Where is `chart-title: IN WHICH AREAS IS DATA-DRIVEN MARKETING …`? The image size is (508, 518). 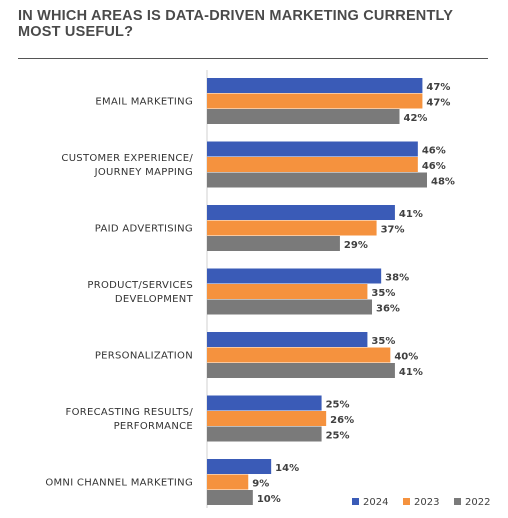
chart-title: IN WHICH AREAS IS DATA-DRIVEN MARKETING … is located at coordinates (235, 24).